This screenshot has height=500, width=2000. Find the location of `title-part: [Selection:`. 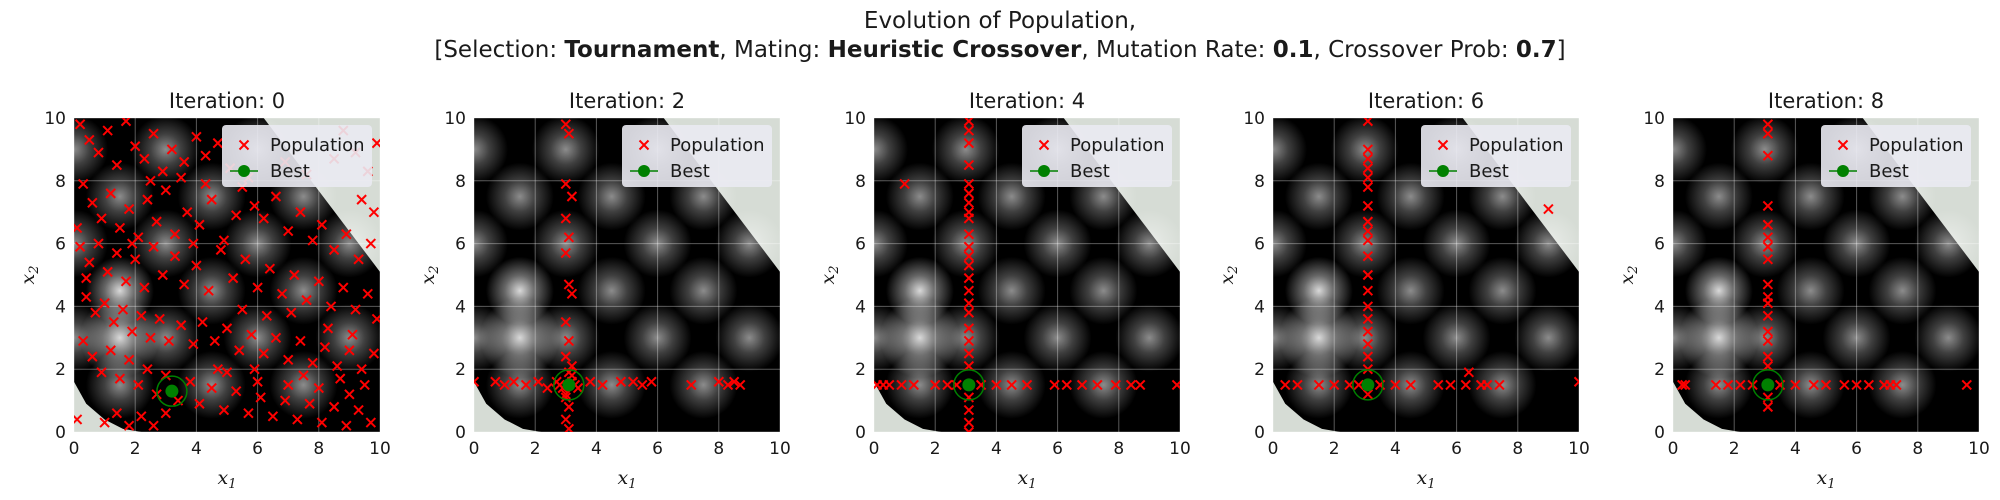

title-part: [Selection: is located at coordinates (499, 50).